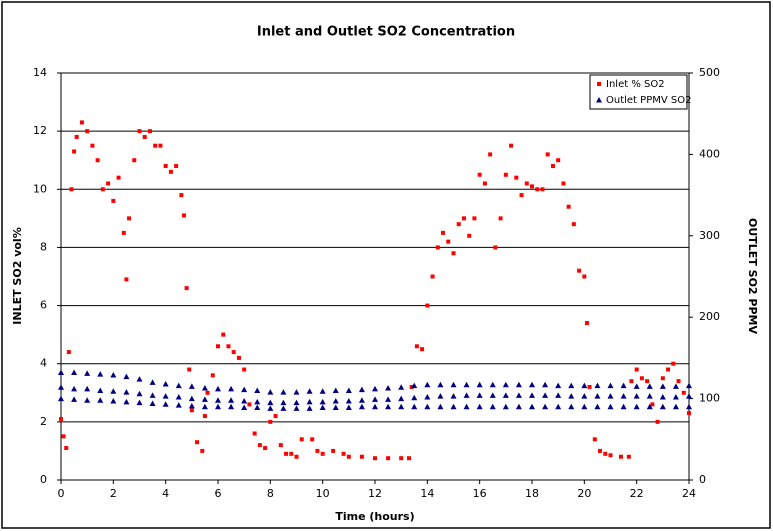 This screenshot has width=773, height=531. What do you see at coordinates (218, 493) in the screenshot?
I see `x-tick-label: 6` at bounding box center [218, 493].